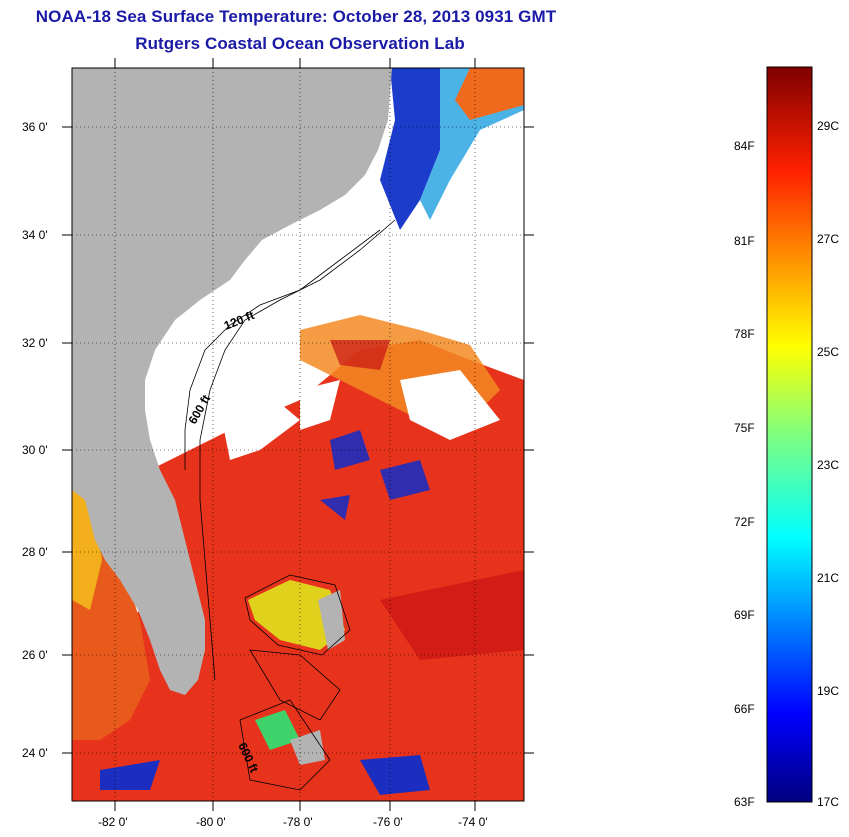  What do you see at coordinates (35, 343) in the screenshot?
I see `lat-label-32: 32 0'` at bounding box center [35, 343].